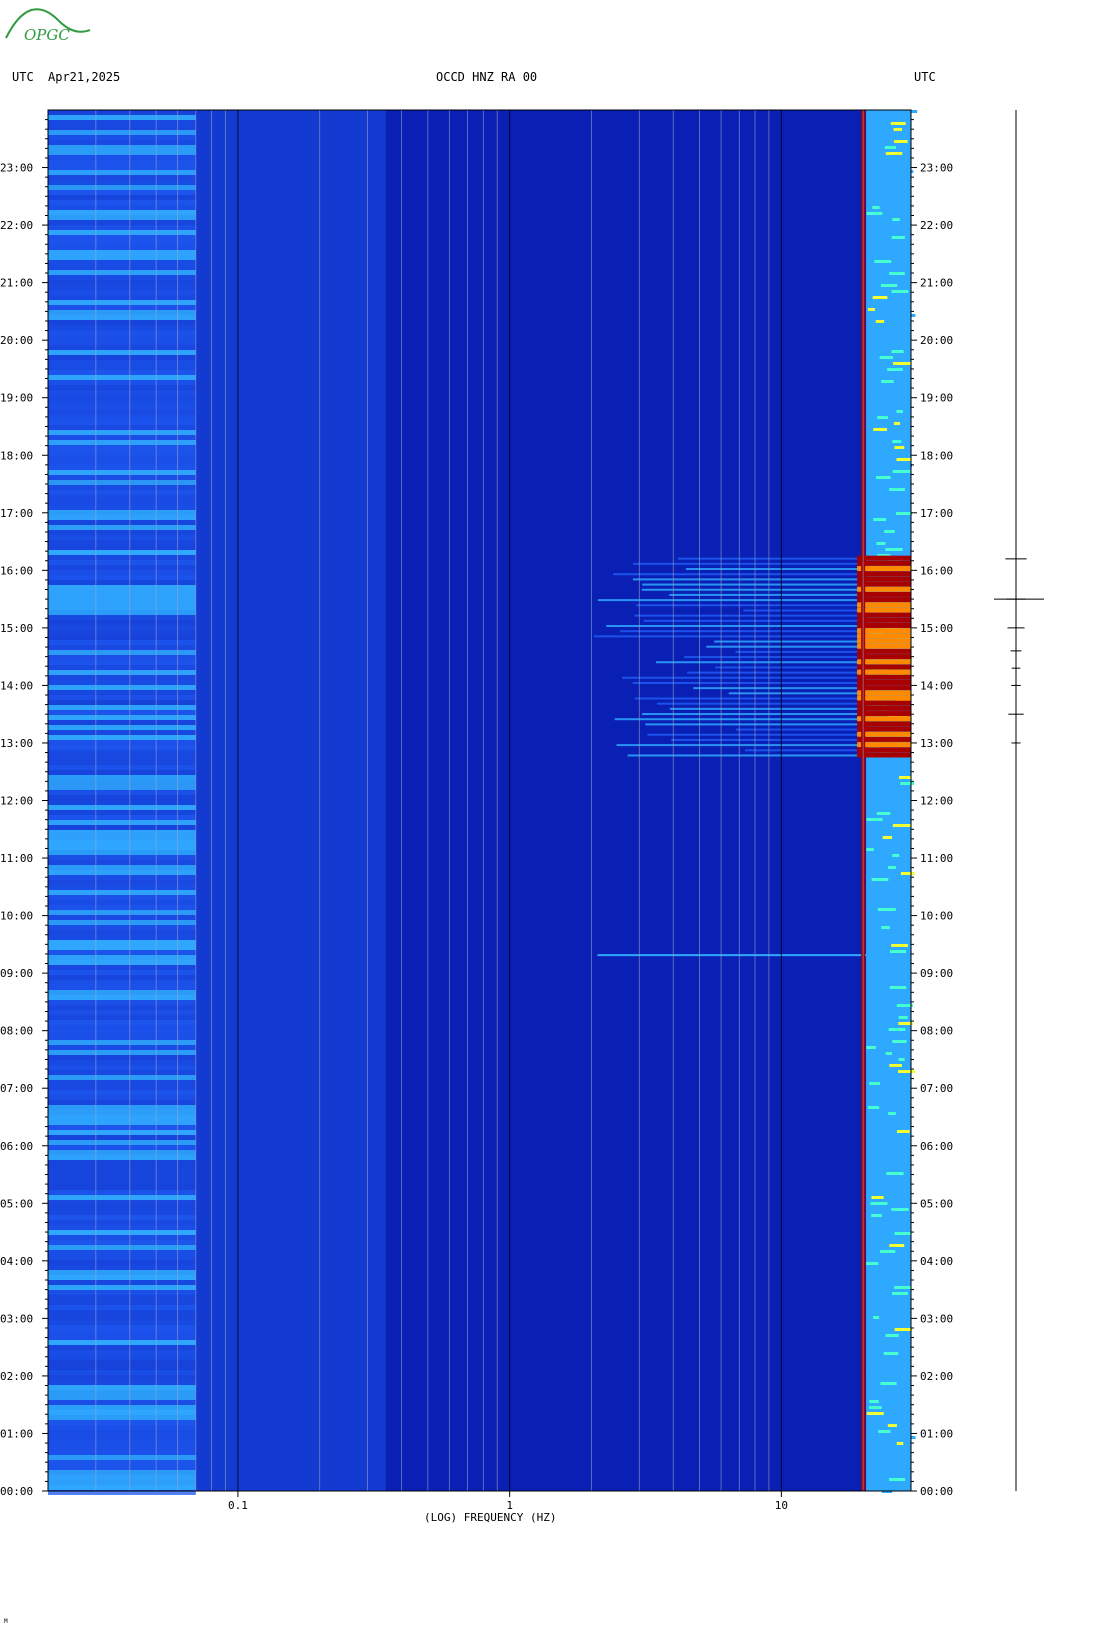 The height and width of the screenshot is (1634, 1102). I want to click on y-tick-label-left: 21:00, so click(16, 283).